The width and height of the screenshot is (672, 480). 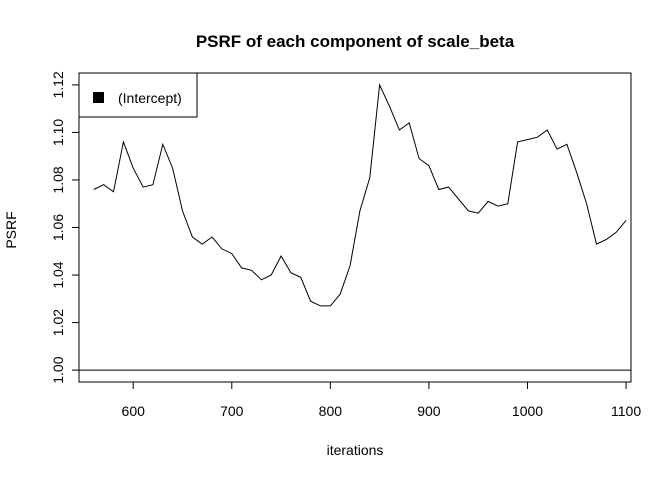 I want to click on y-tick-label: 1.10, so click(x=58, y=132).